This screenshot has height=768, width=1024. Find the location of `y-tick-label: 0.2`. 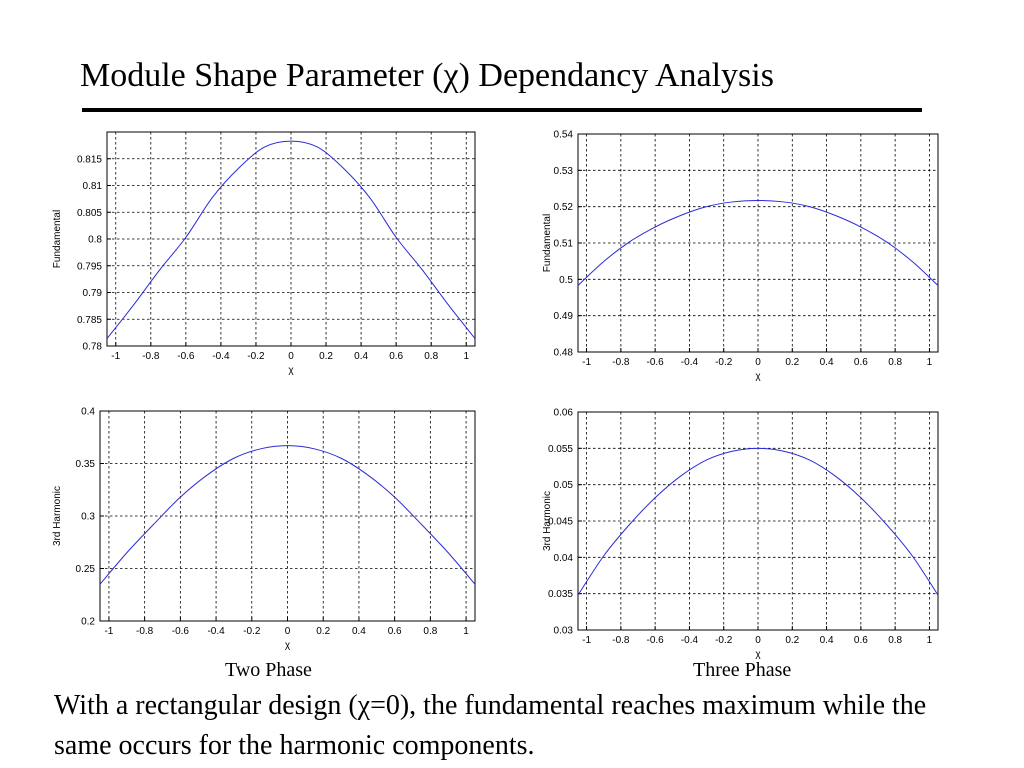

y-tick-label: 0.2 is located at coordinates (88, 622).